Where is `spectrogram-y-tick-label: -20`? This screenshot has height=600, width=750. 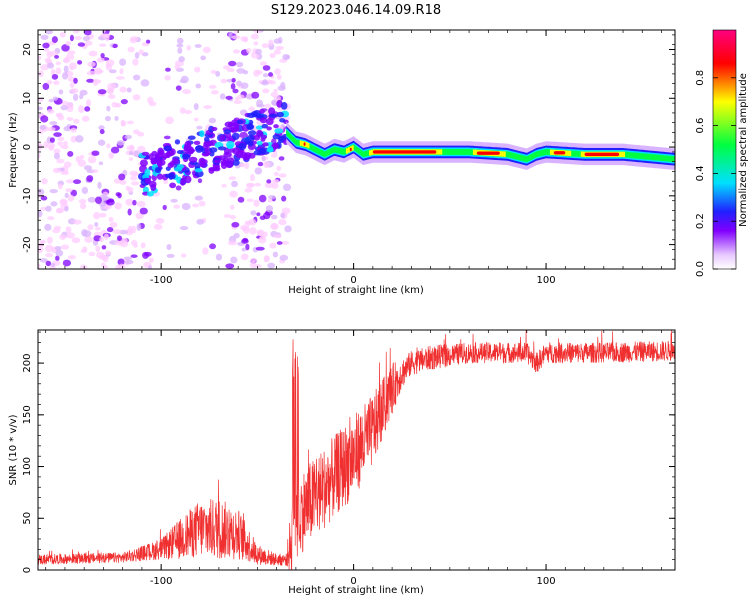 spectrogram-y-tick-label: -20 is located at coordinates (27, 244).